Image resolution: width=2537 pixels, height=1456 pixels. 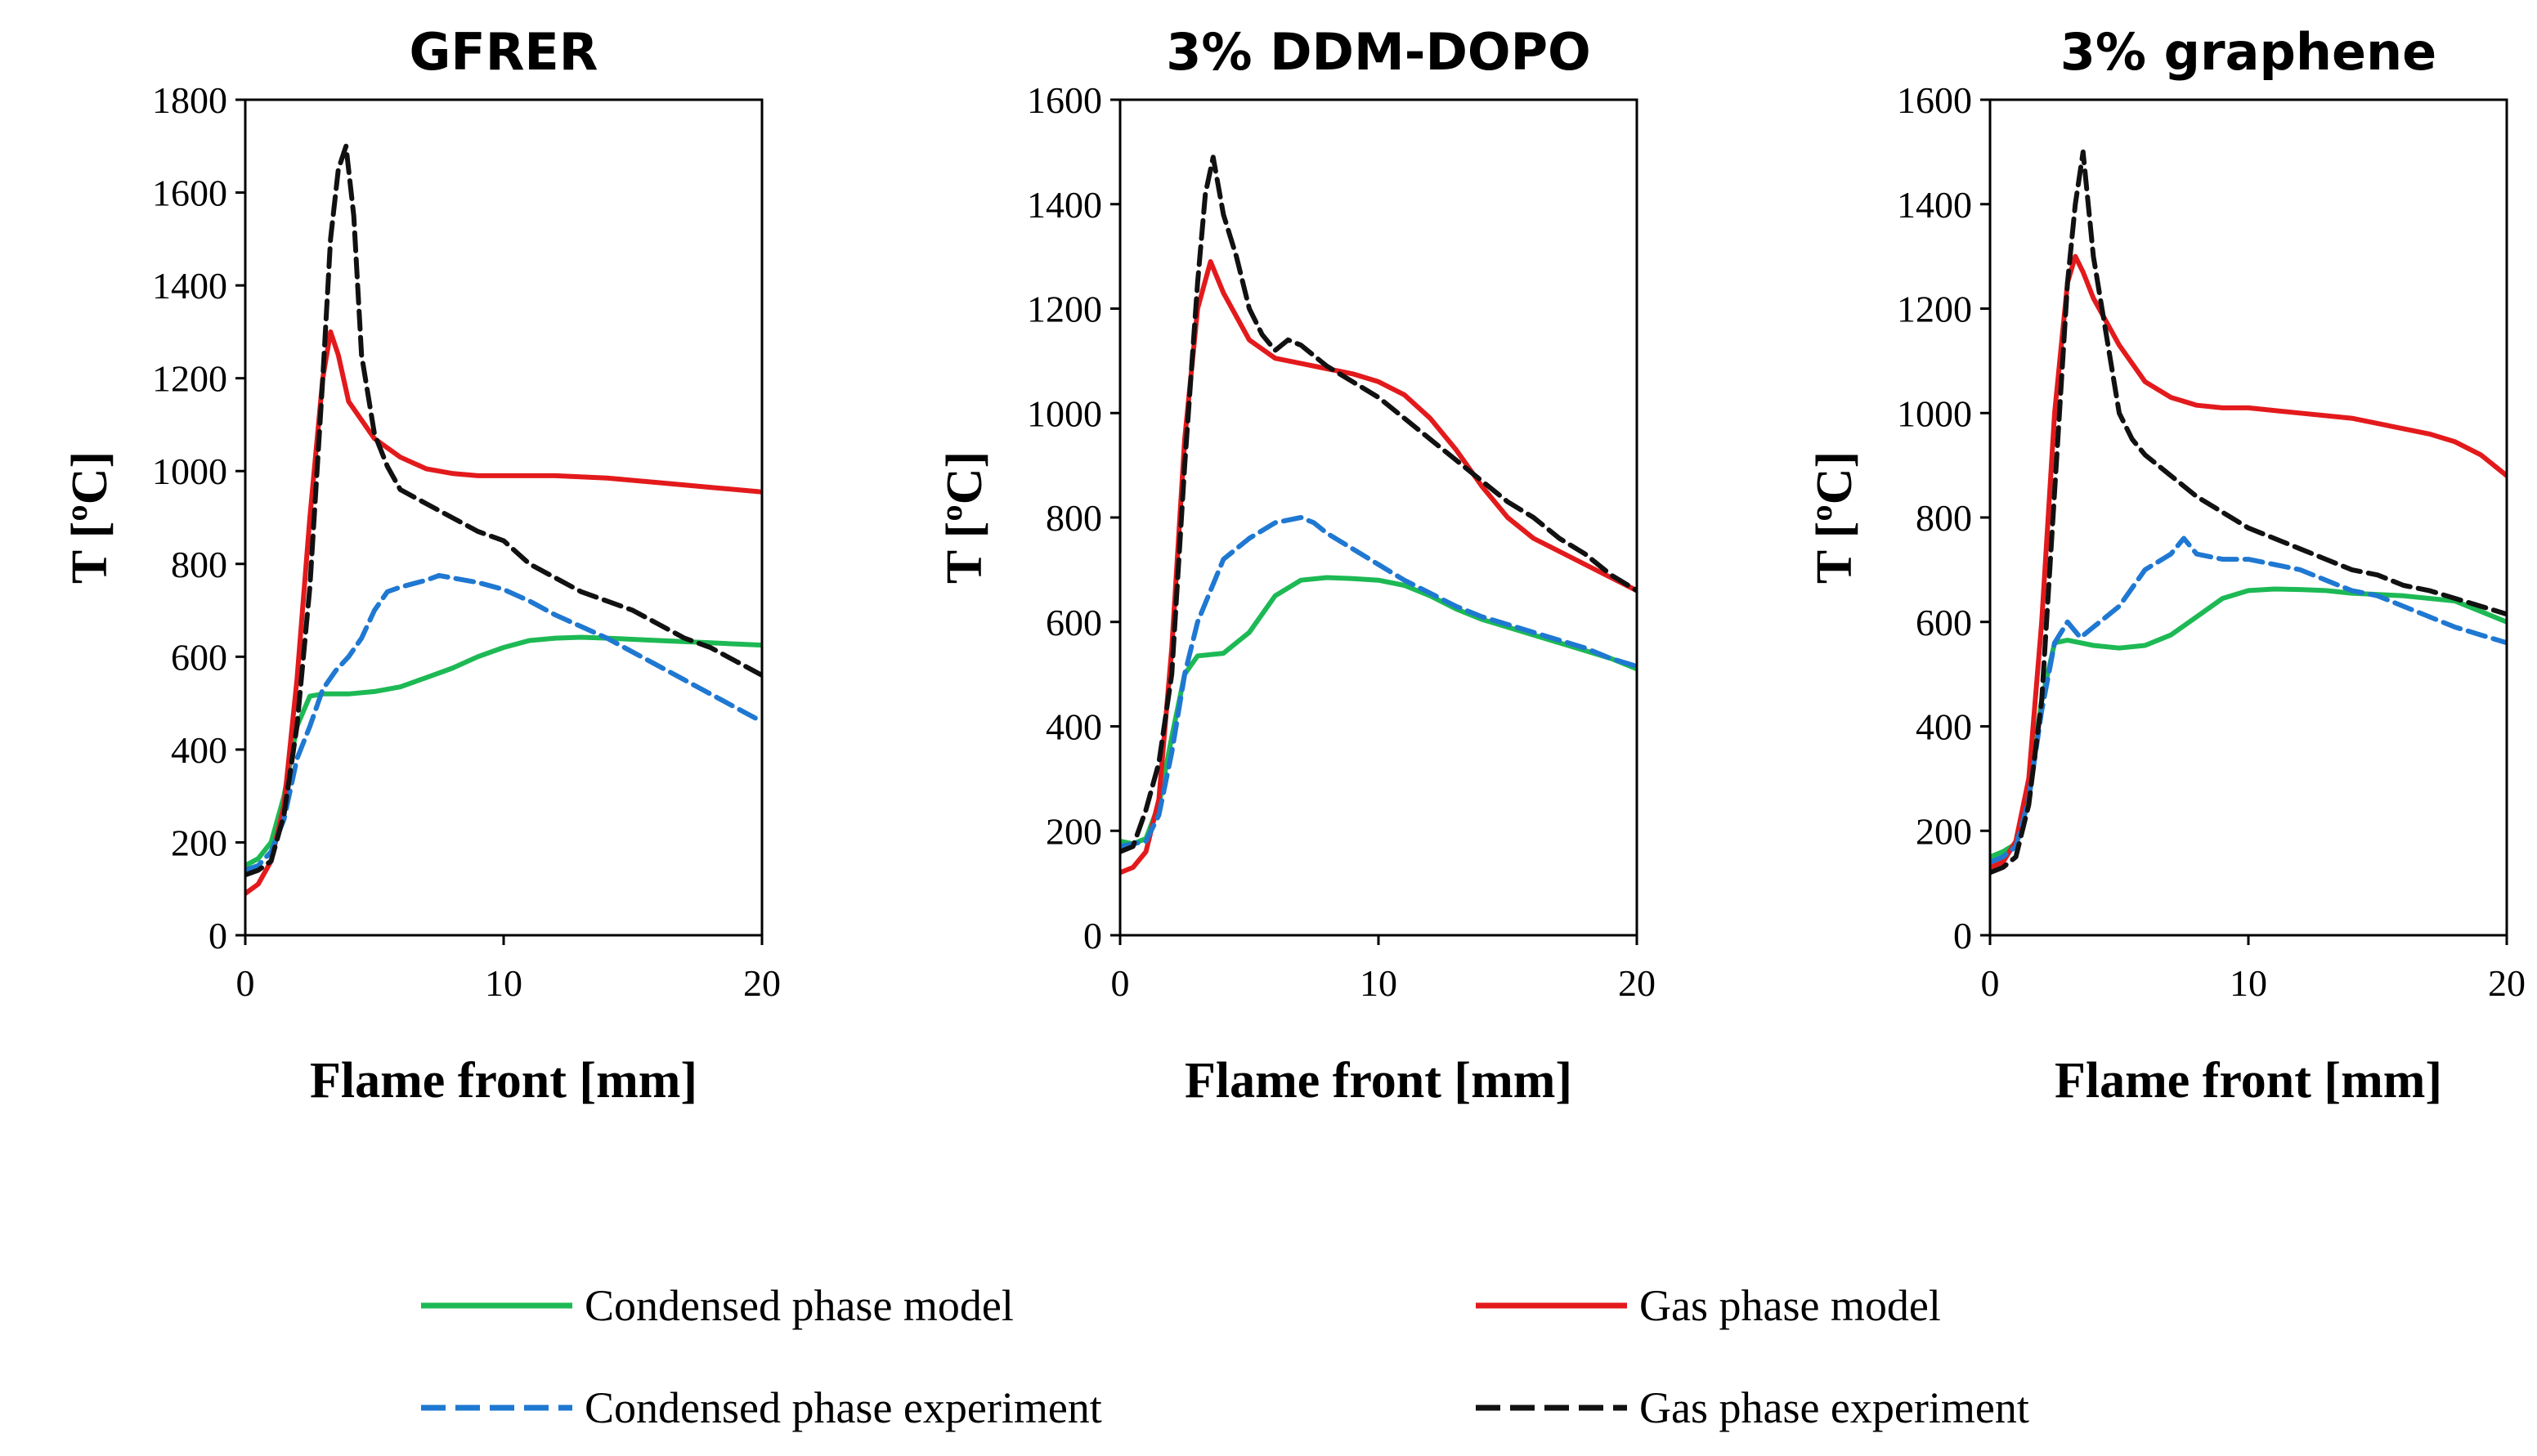 What do you see at coordinates (1378, 52) in the screenshot?
I see `chart-title: 3% DDM-DOPO` at bounding box center [1378, 52].